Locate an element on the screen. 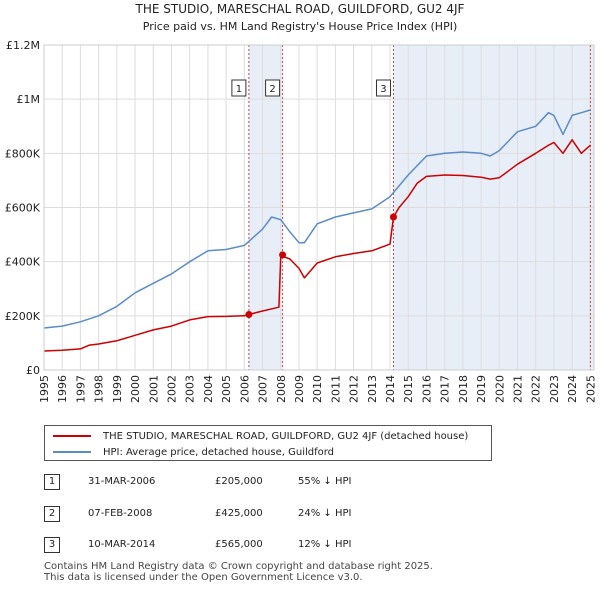 The image size is (600, 590). x-tick-label: 2012 is located at coordinates (354, 389).